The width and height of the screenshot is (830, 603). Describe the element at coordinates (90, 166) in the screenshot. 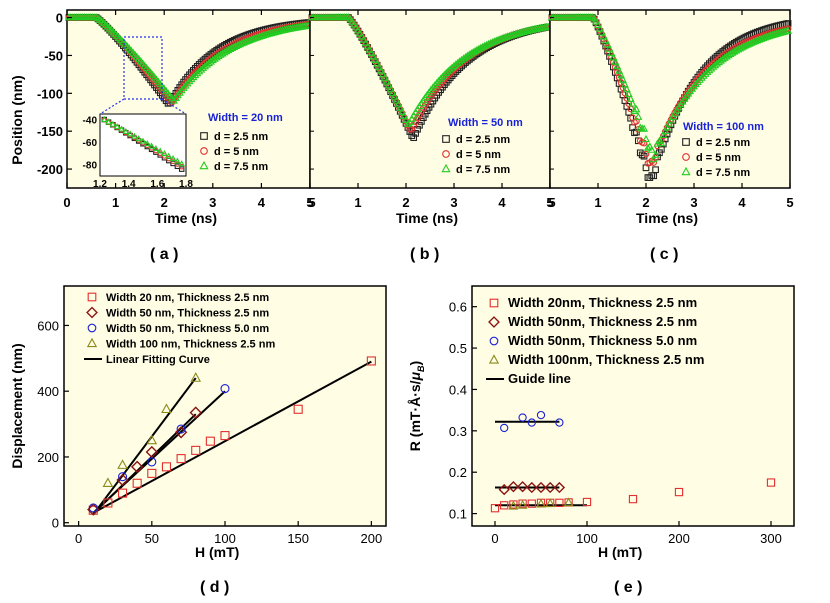

I see `inset-ytick-label: -80` at that location.